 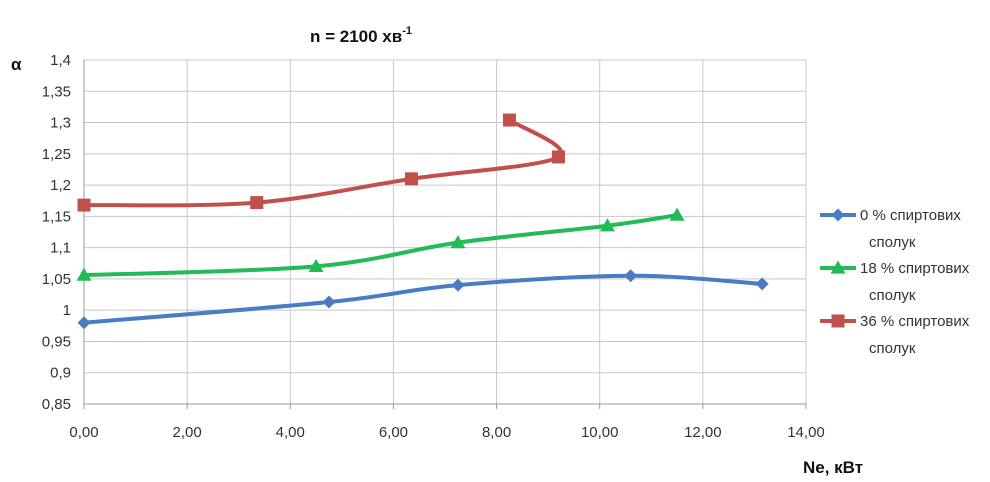 I want to click on x-tick-label: 12,00, so click(x=703, y=432).